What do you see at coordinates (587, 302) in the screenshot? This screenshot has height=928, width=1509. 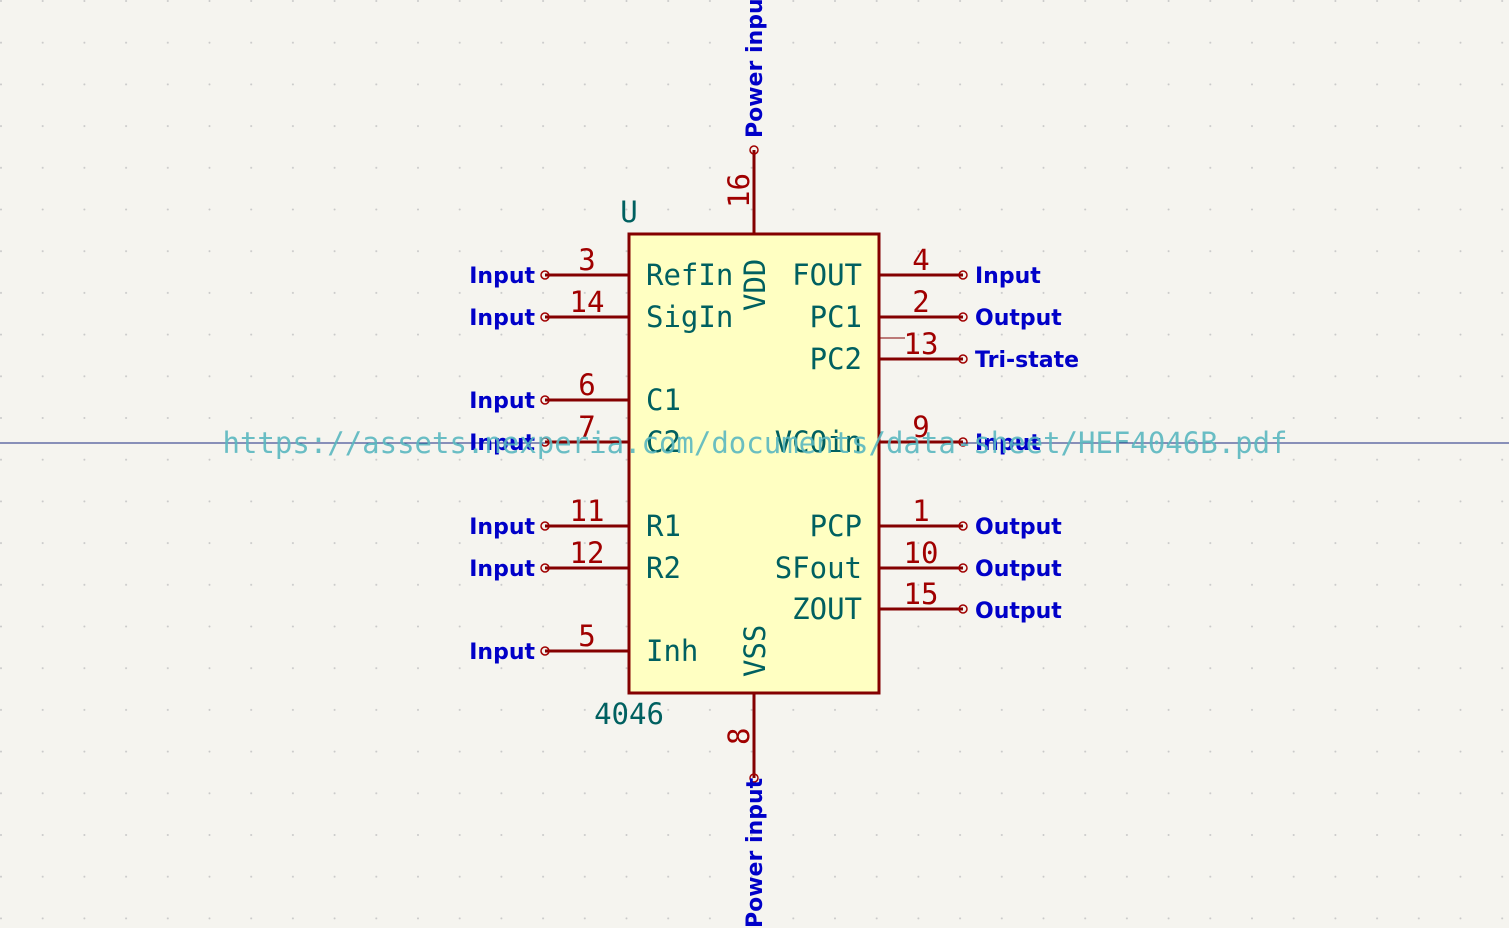 I see `pin-number-14: 14` at bounding box center [587, 302].